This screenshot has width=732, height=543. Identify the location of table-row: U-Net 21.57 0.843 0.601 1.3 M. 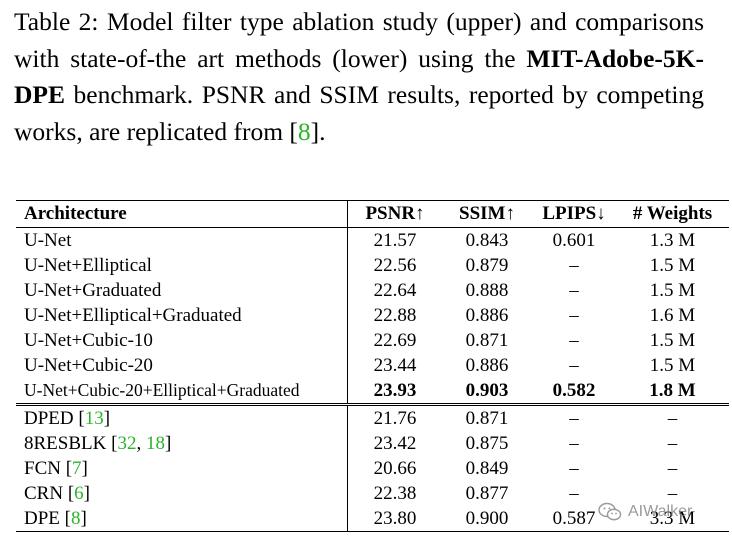
(372, 240).